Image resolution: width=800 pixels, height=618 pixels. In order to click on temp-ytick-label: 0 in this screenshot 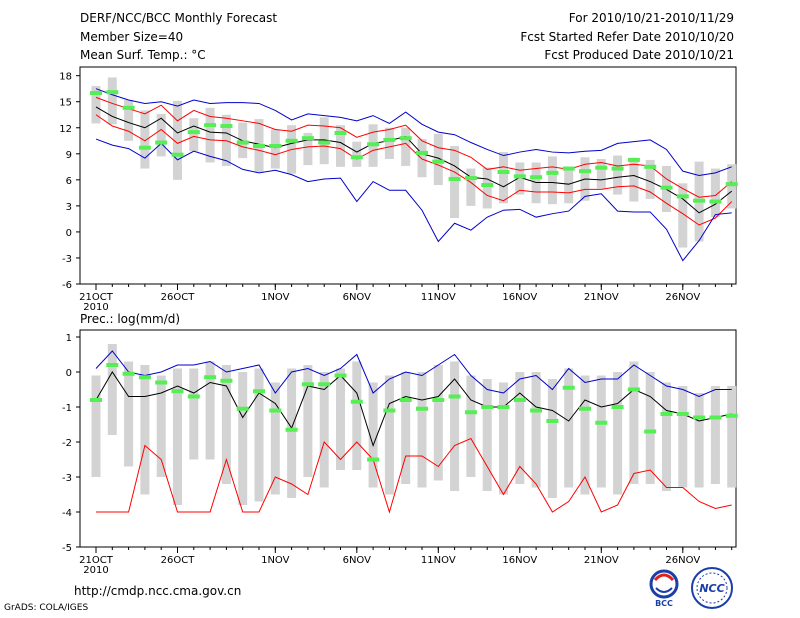, I will do `click(69, 233)`.